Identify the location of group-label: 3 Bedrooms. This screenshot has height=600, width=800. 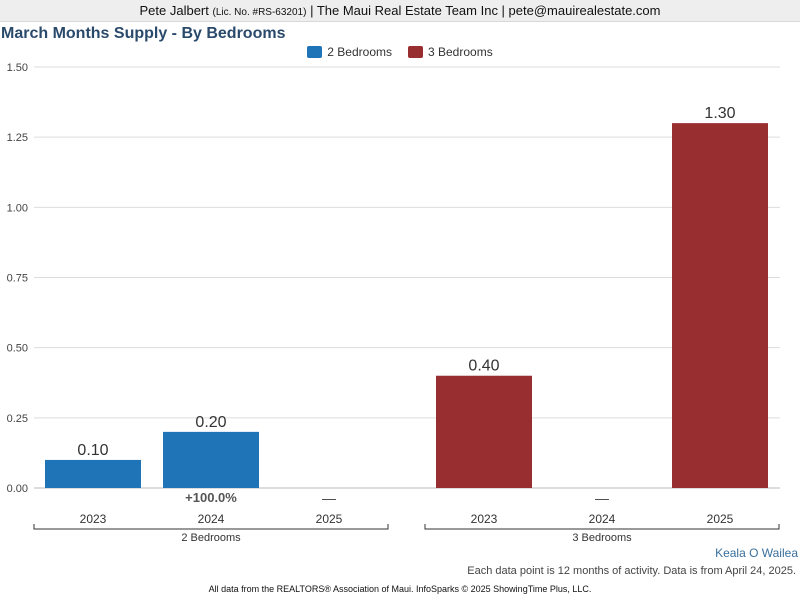
(602, 538).